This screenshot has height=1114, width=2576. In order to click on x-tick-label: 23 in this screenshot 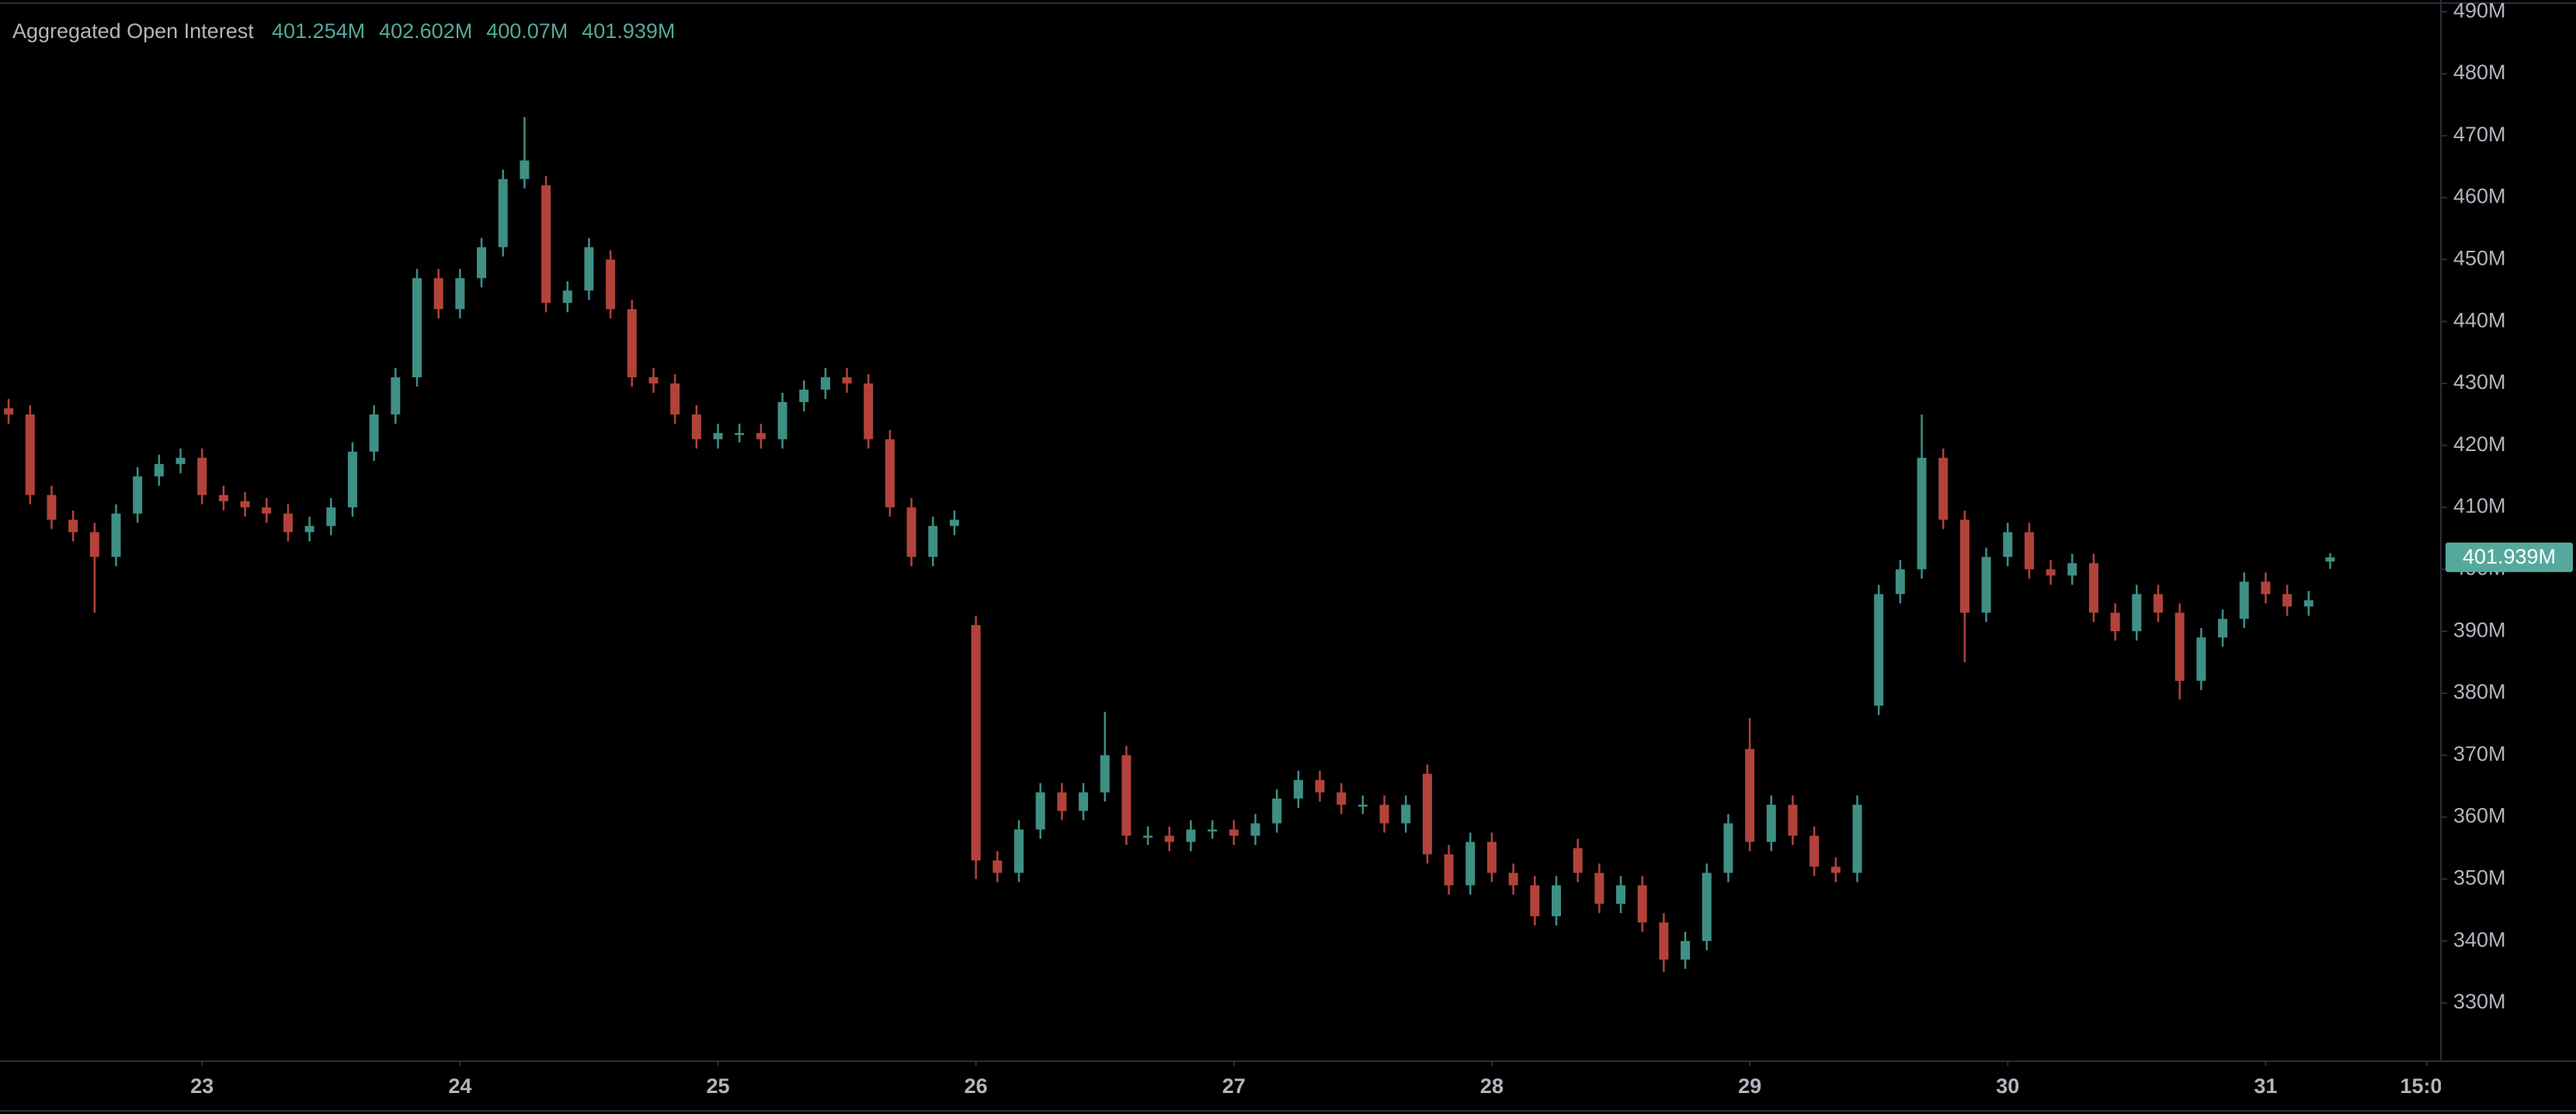, I will do `click(202, 1086)`.